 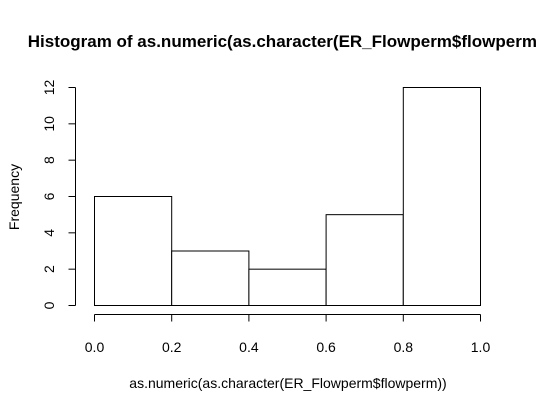 What do you see at coordinates (49, 233) in the screenshot?
I see `y-tick-label-2: 4` at bounding box center [49, 233].